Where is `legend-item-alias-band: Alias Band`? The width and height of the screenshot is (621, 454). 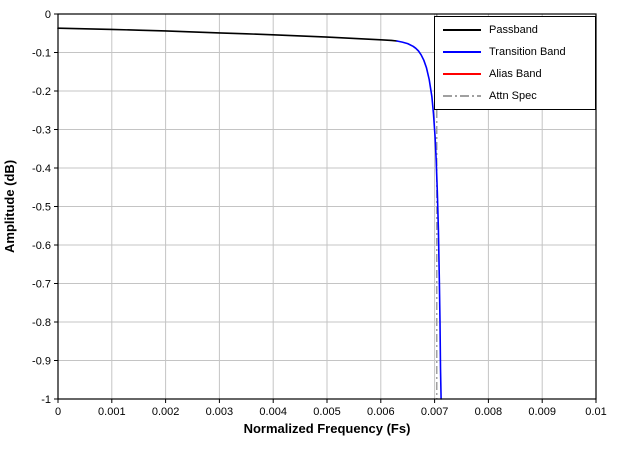
legend-item-alias-band: Alias Band is located at coordinates (515, 74).